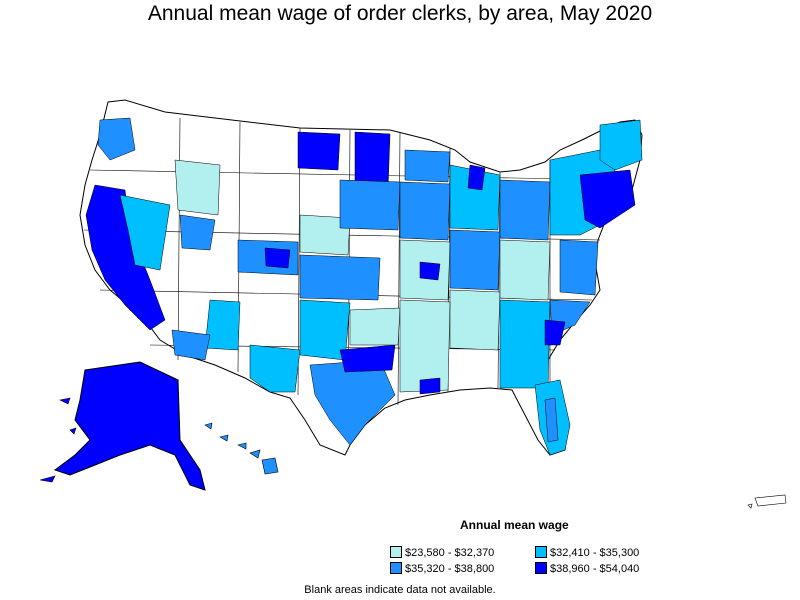  I want to click on legend-item-4: $38,960 - $54,040, so click(587, 568).